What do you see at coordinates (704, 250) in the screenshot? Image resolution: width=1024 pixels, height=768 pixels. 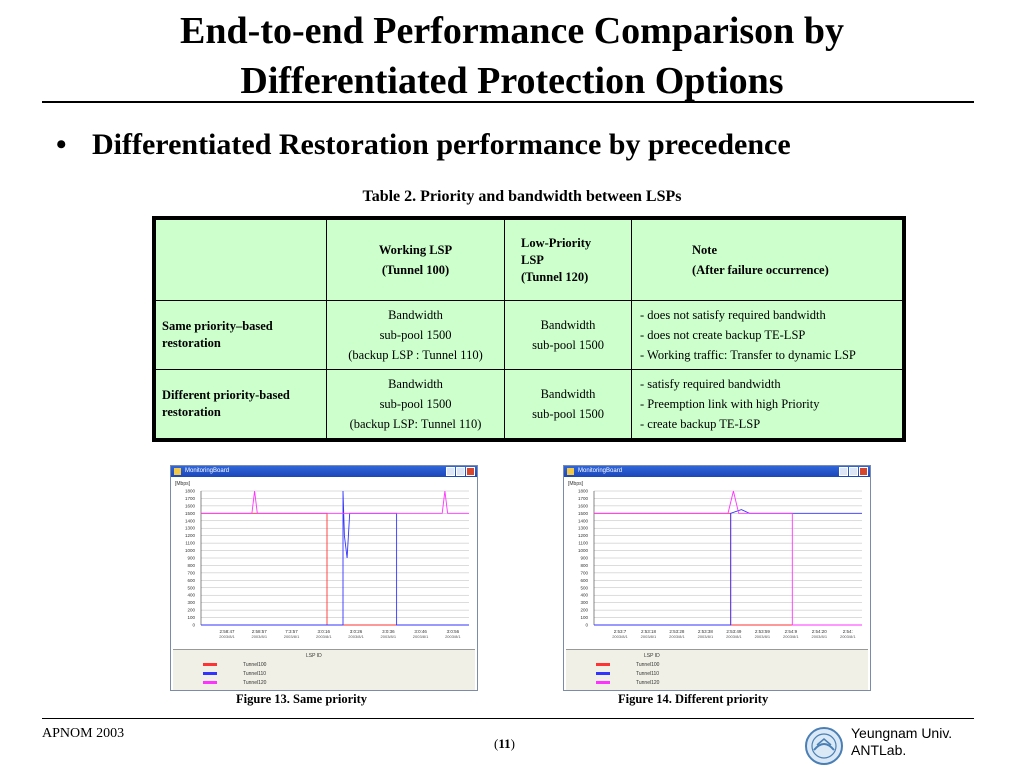 I see `header-line: Note` at bounding box center [704, 250].